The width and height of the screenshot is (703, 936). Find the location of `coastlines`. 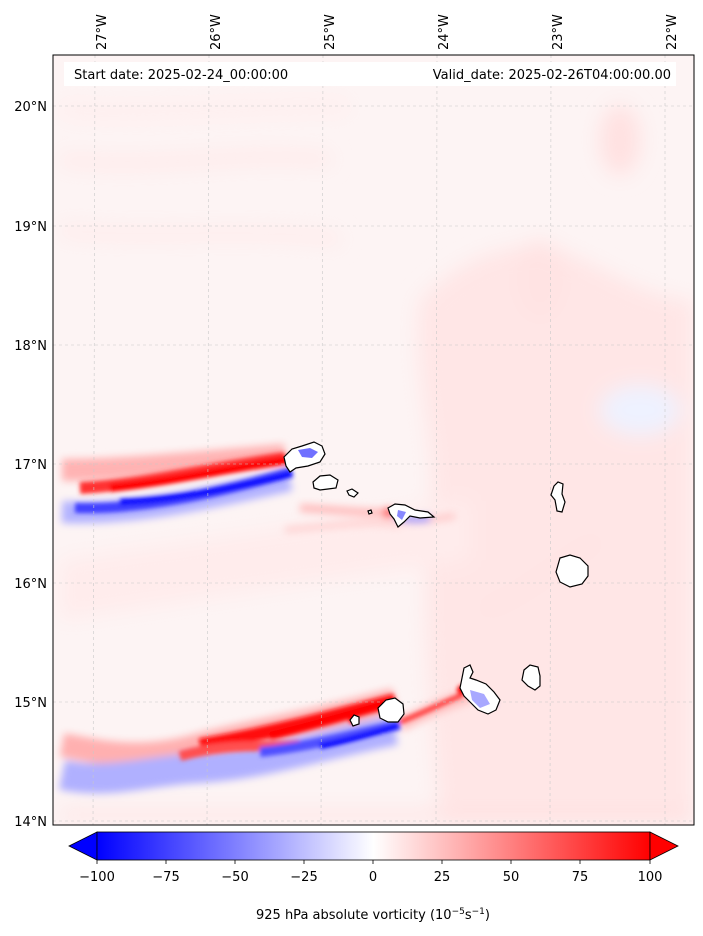

coastlines is located at coordinates (436, 584).